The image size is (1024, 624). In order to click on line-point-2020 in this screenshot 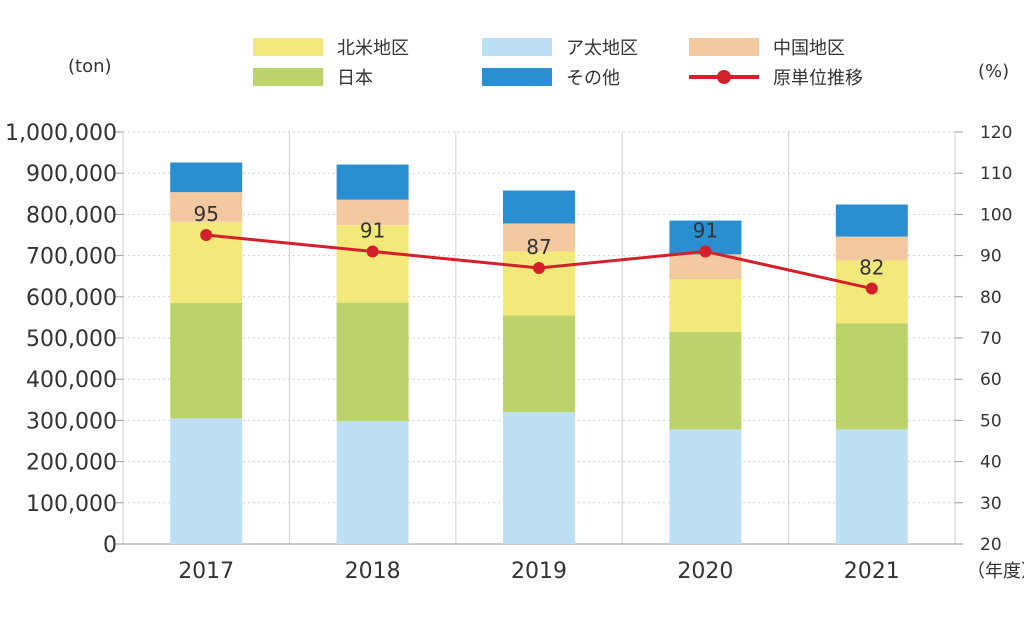, I will do `click(705, 251)`.